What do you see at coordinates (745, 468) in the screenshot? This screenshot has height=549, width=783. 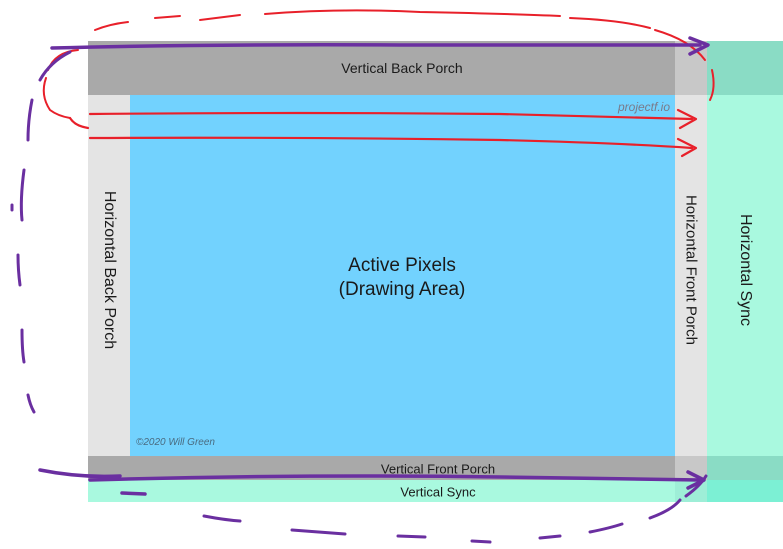 I see `hsync-front-porch-corner` at bounding box center [745, 468].